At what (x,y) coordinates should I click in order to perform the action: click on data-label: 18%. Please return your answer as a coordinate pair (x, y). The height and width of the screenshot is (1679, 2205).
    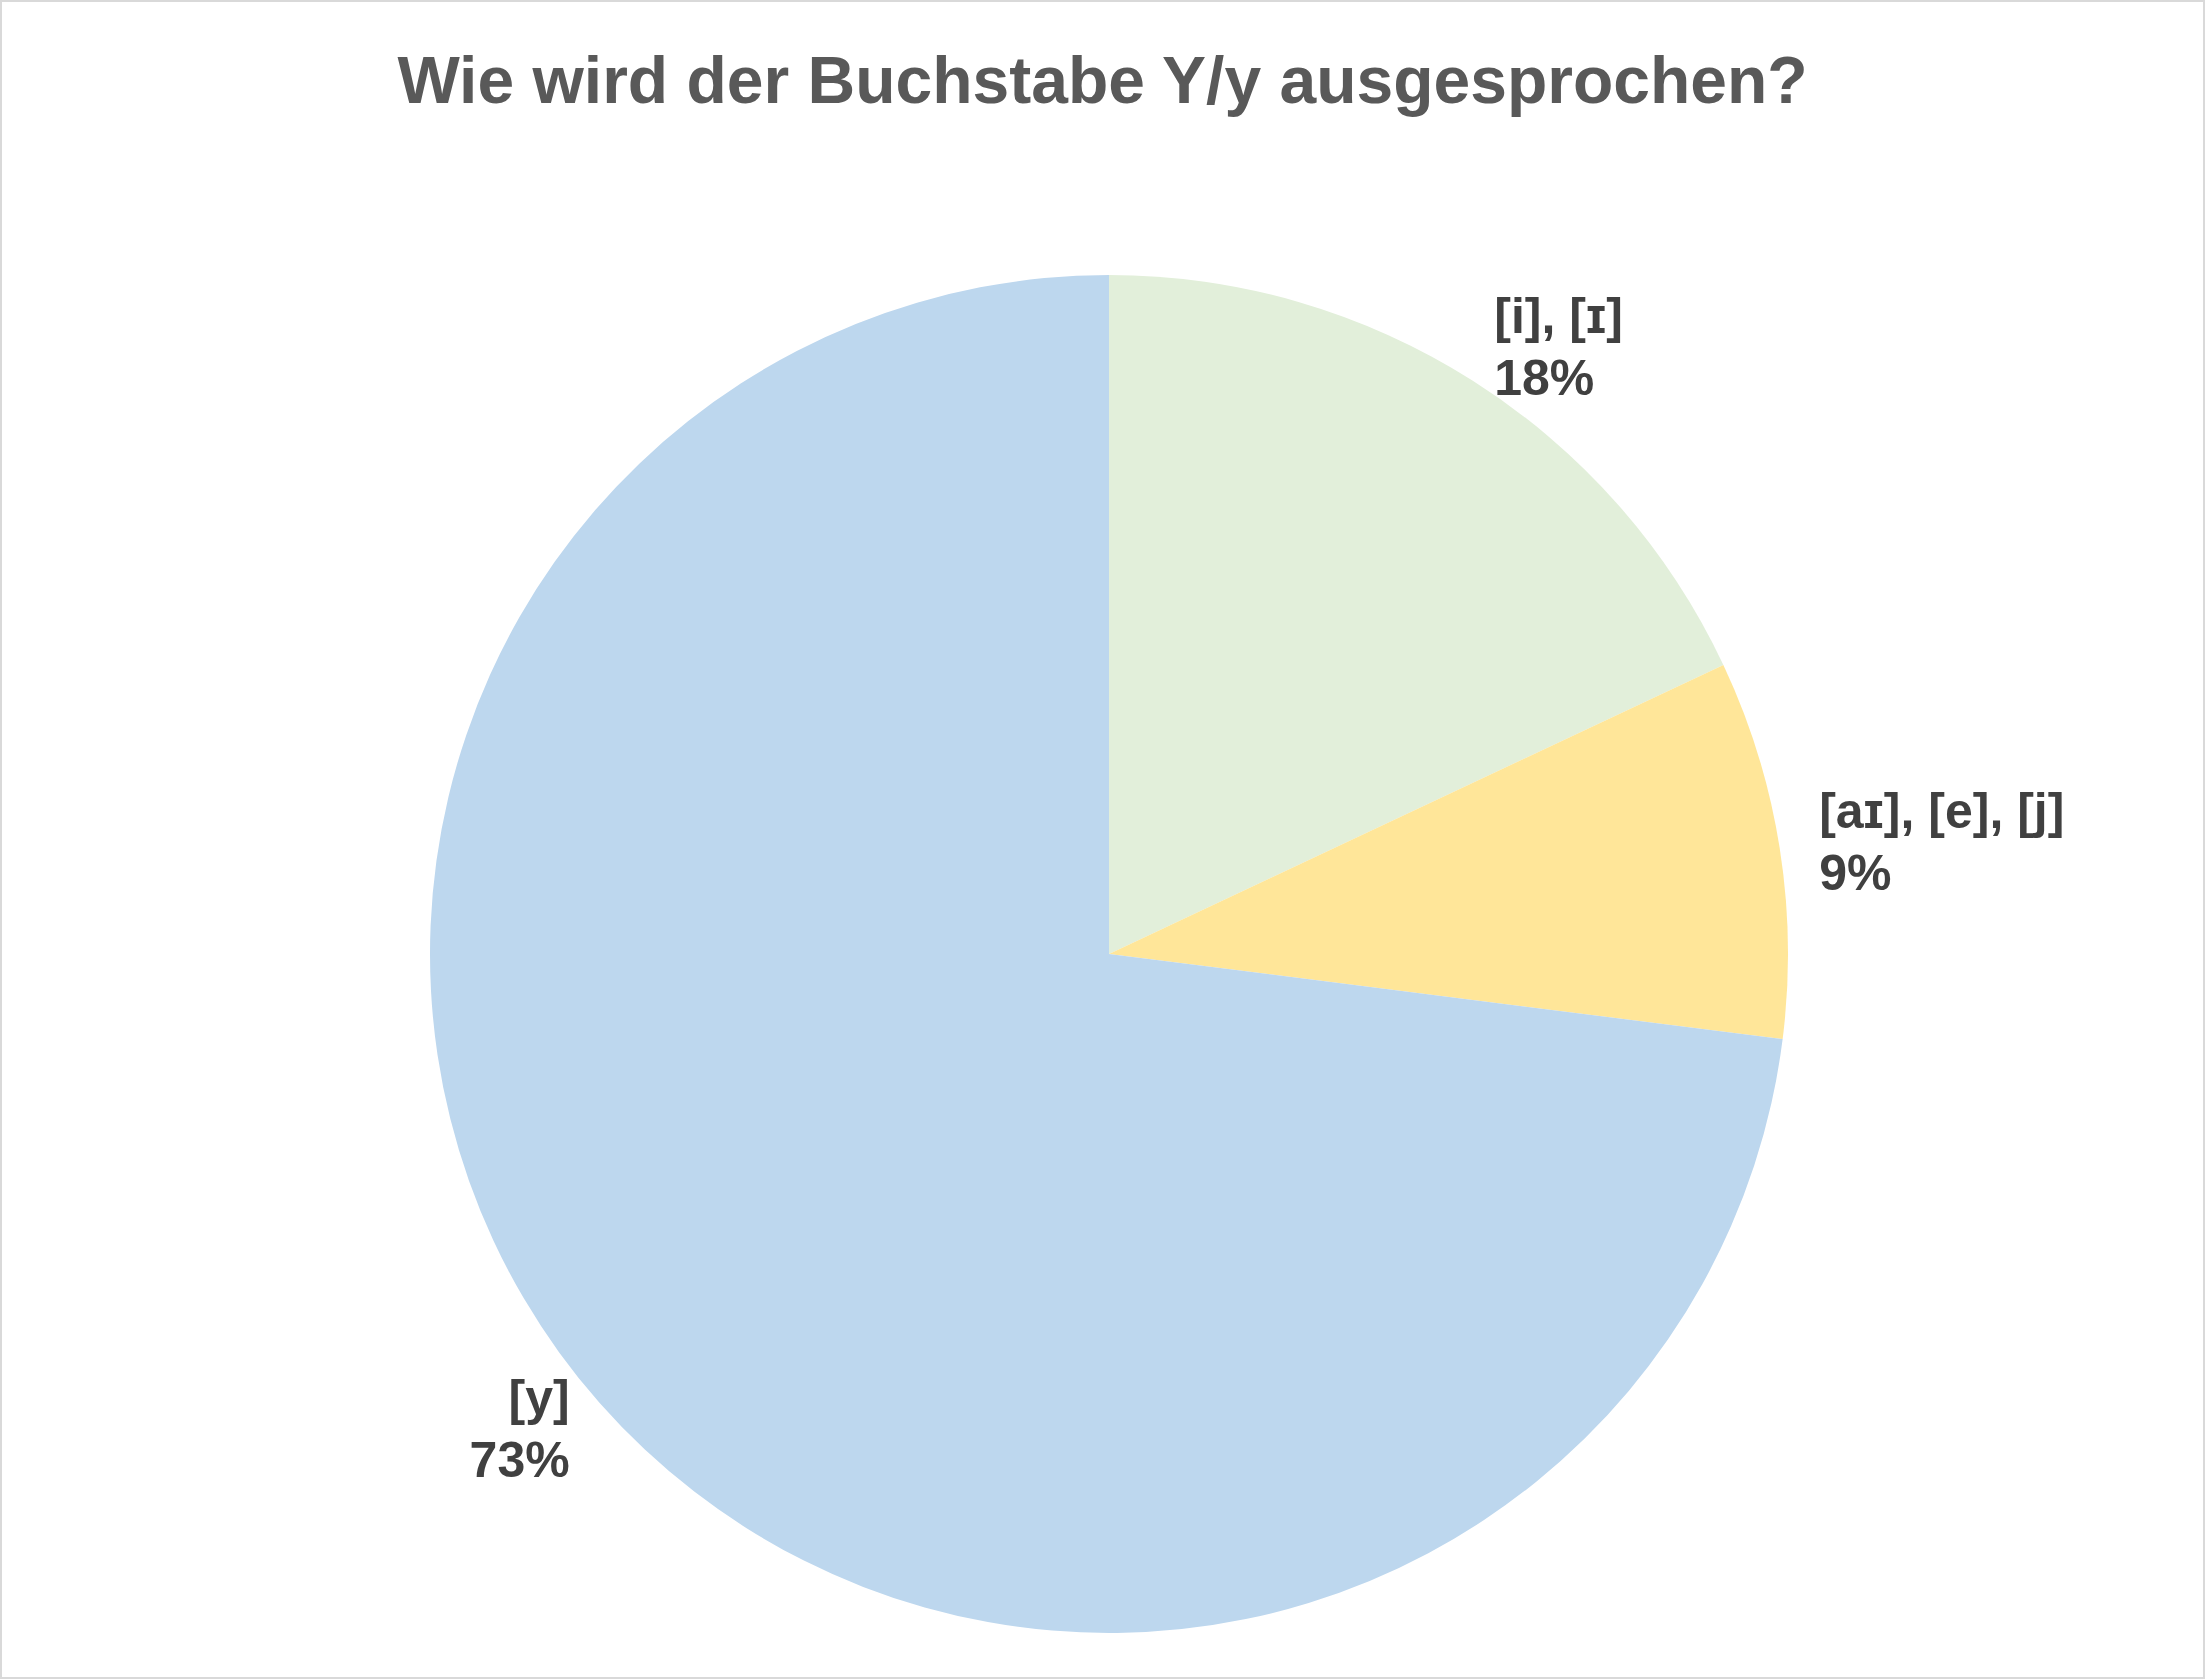
    Looking at the image, I should click on (1544, 377).